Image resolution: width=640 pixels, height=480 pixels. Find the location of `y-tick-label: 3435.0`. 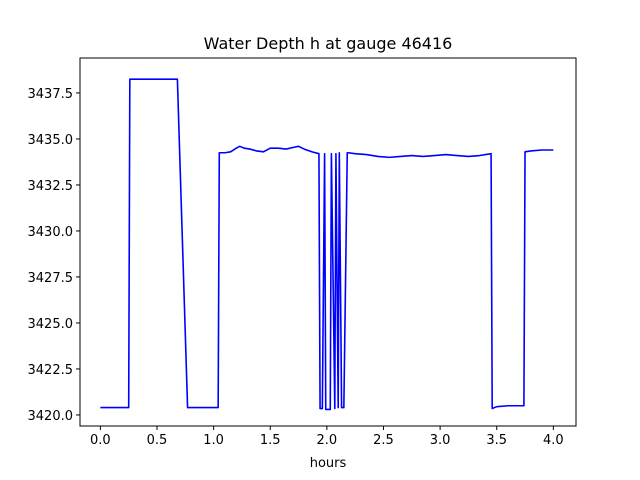

y-tick-label: 3435.0 is located at coordinates (51, 140).